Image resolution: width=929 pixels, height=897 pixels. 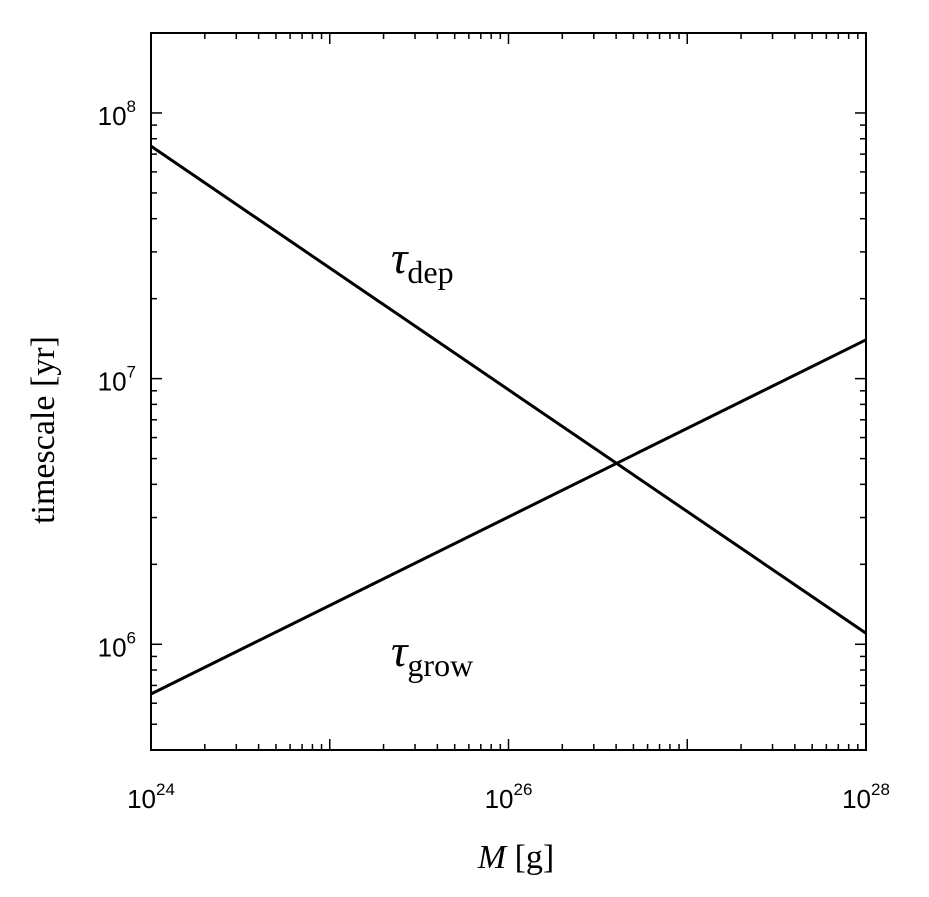 I want to click on x-axis-label: M [g], so click(x=515, y=857).